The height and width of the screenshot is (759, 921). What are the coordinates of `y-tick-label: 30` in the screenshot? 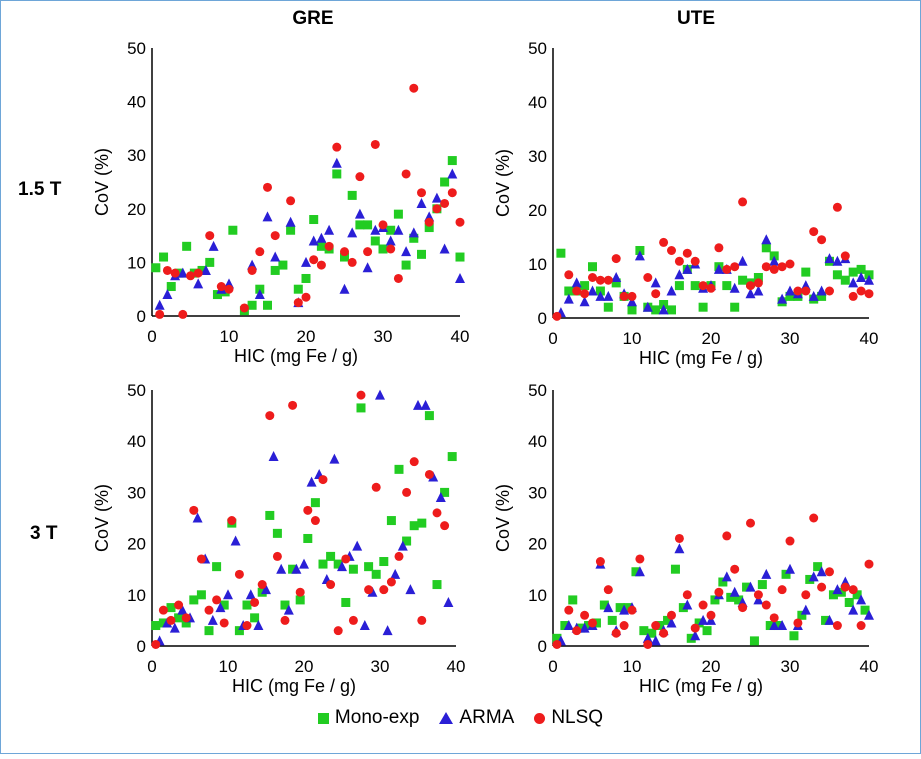 It's located at (136, 492).